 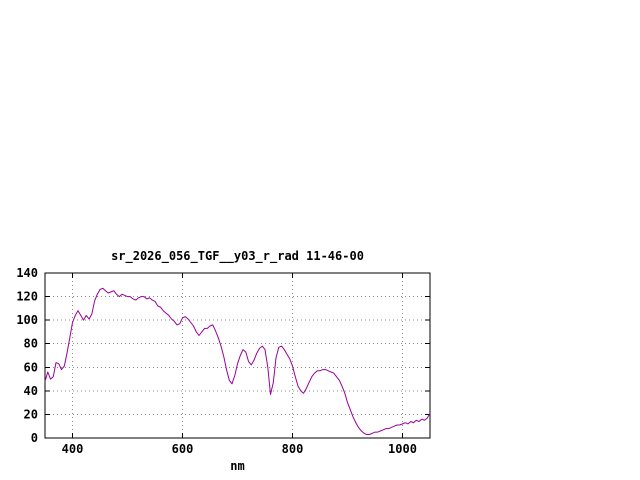 I want to click on x-axis-label: nm, so click(x=237, y=466).